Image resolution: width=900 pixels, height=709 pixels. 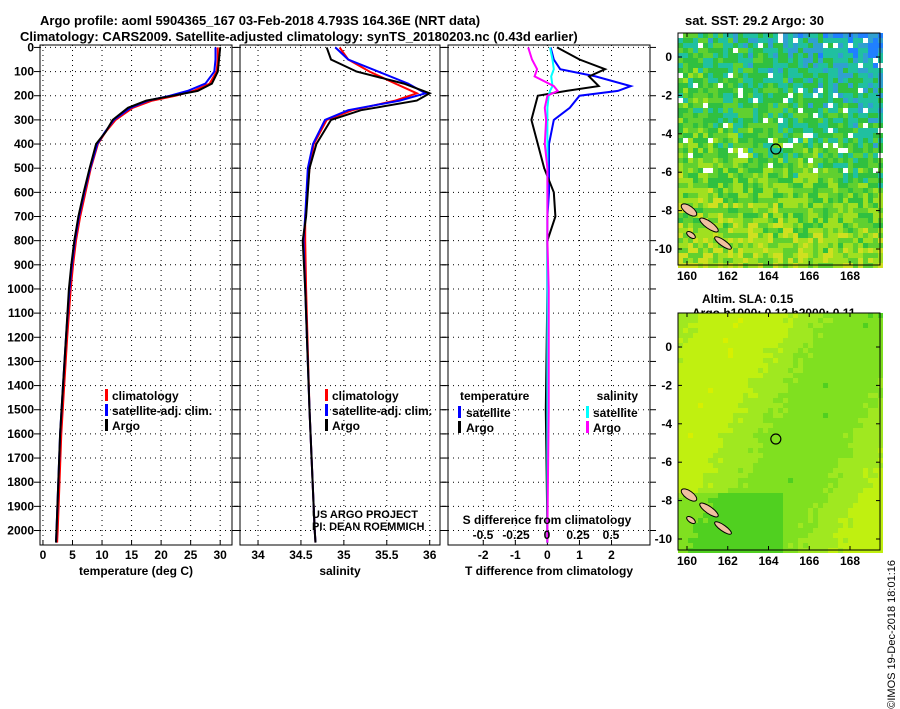 I want to click on map-y-tick-label: -2, so click(x=666, y=385).